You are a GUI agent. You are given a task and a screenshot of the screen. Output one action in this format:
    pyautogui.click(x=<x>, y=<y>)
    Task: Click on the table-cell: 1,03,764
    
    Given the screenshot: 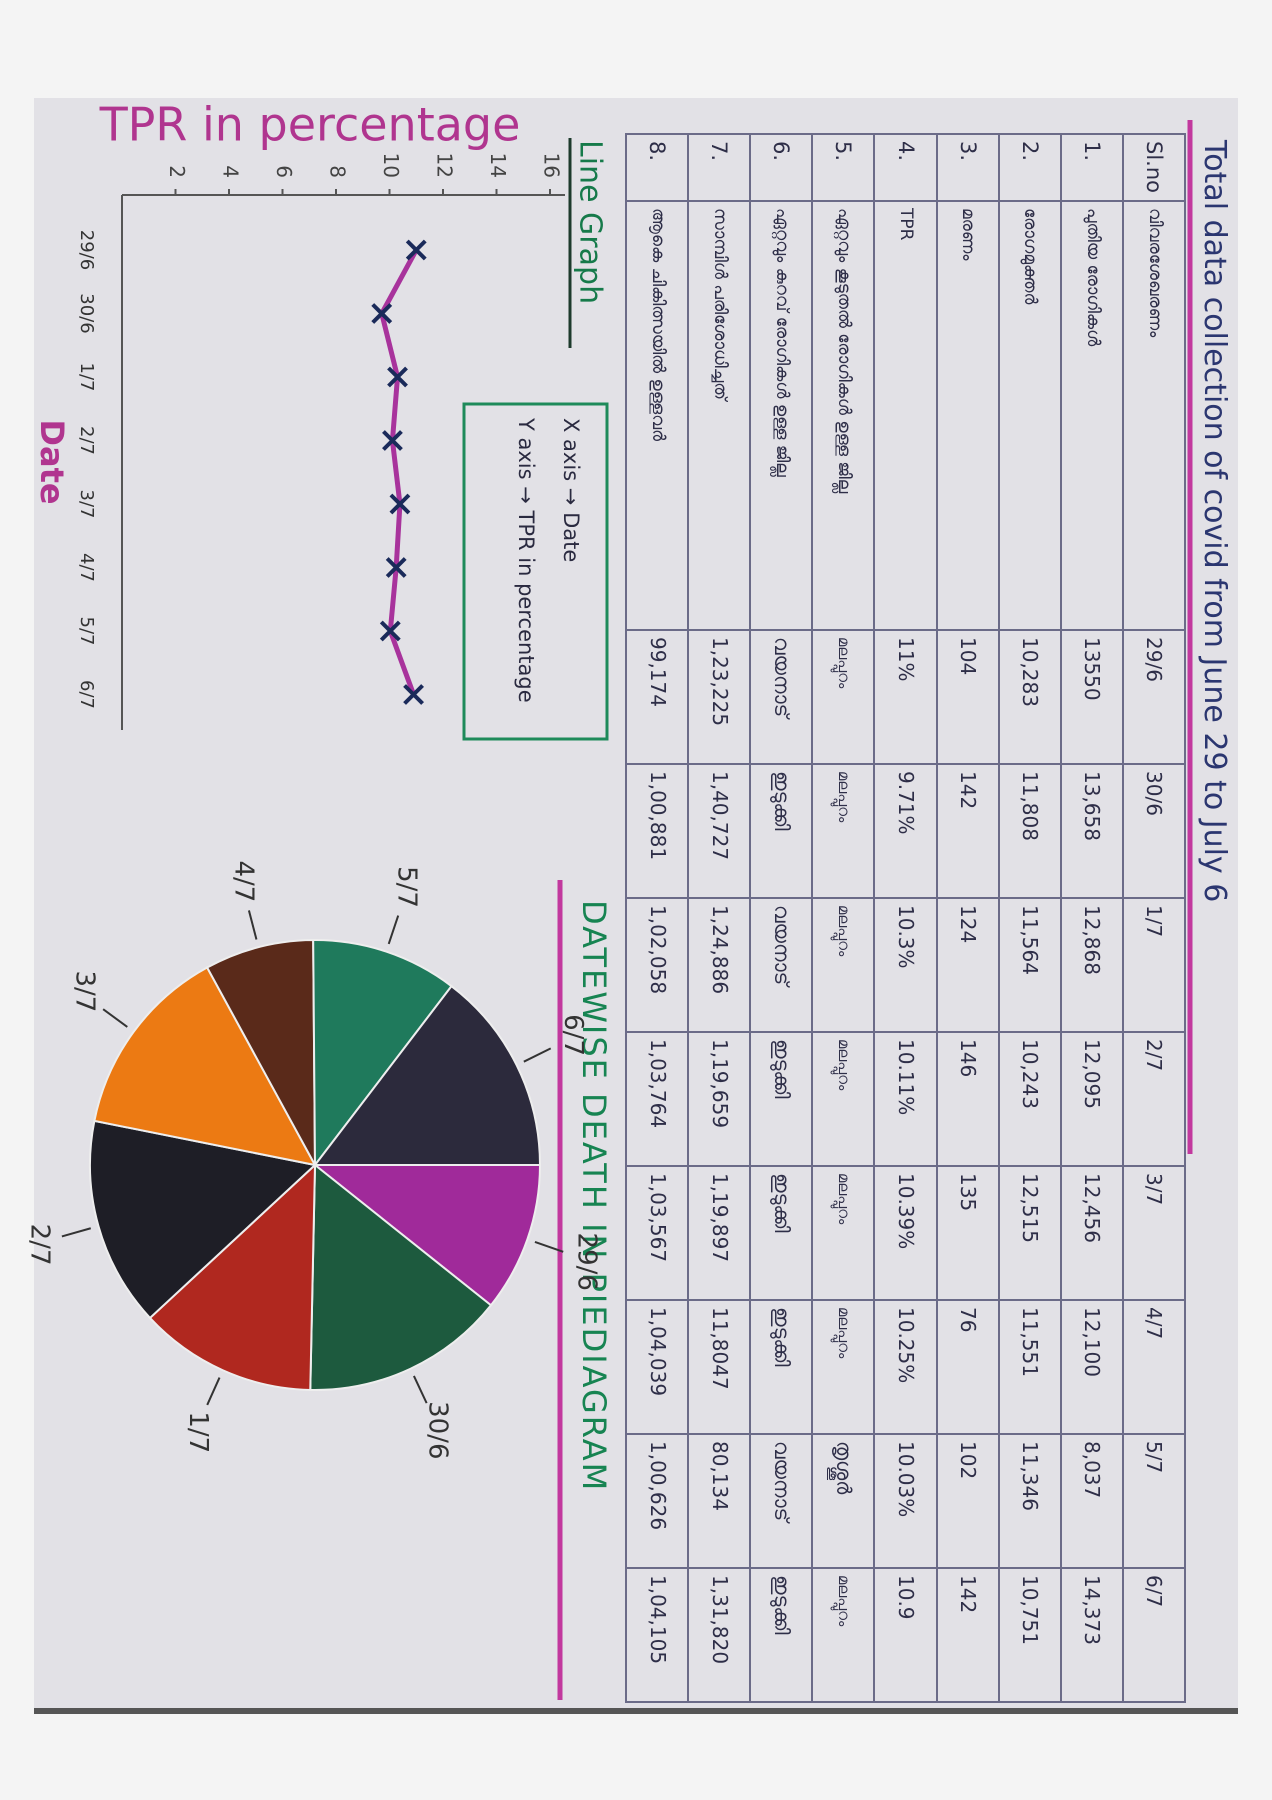 What is the action you would take?
    pyautogui.click(x=657, y=1099)
    